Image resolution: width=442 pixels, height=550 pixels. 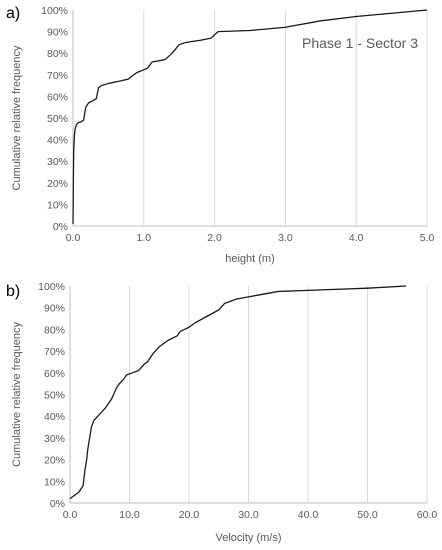 What do you see at coordinates (143, 238) in the screenshot?
I see `x-tick-label: 1.0` at bounding box center [143, 238].